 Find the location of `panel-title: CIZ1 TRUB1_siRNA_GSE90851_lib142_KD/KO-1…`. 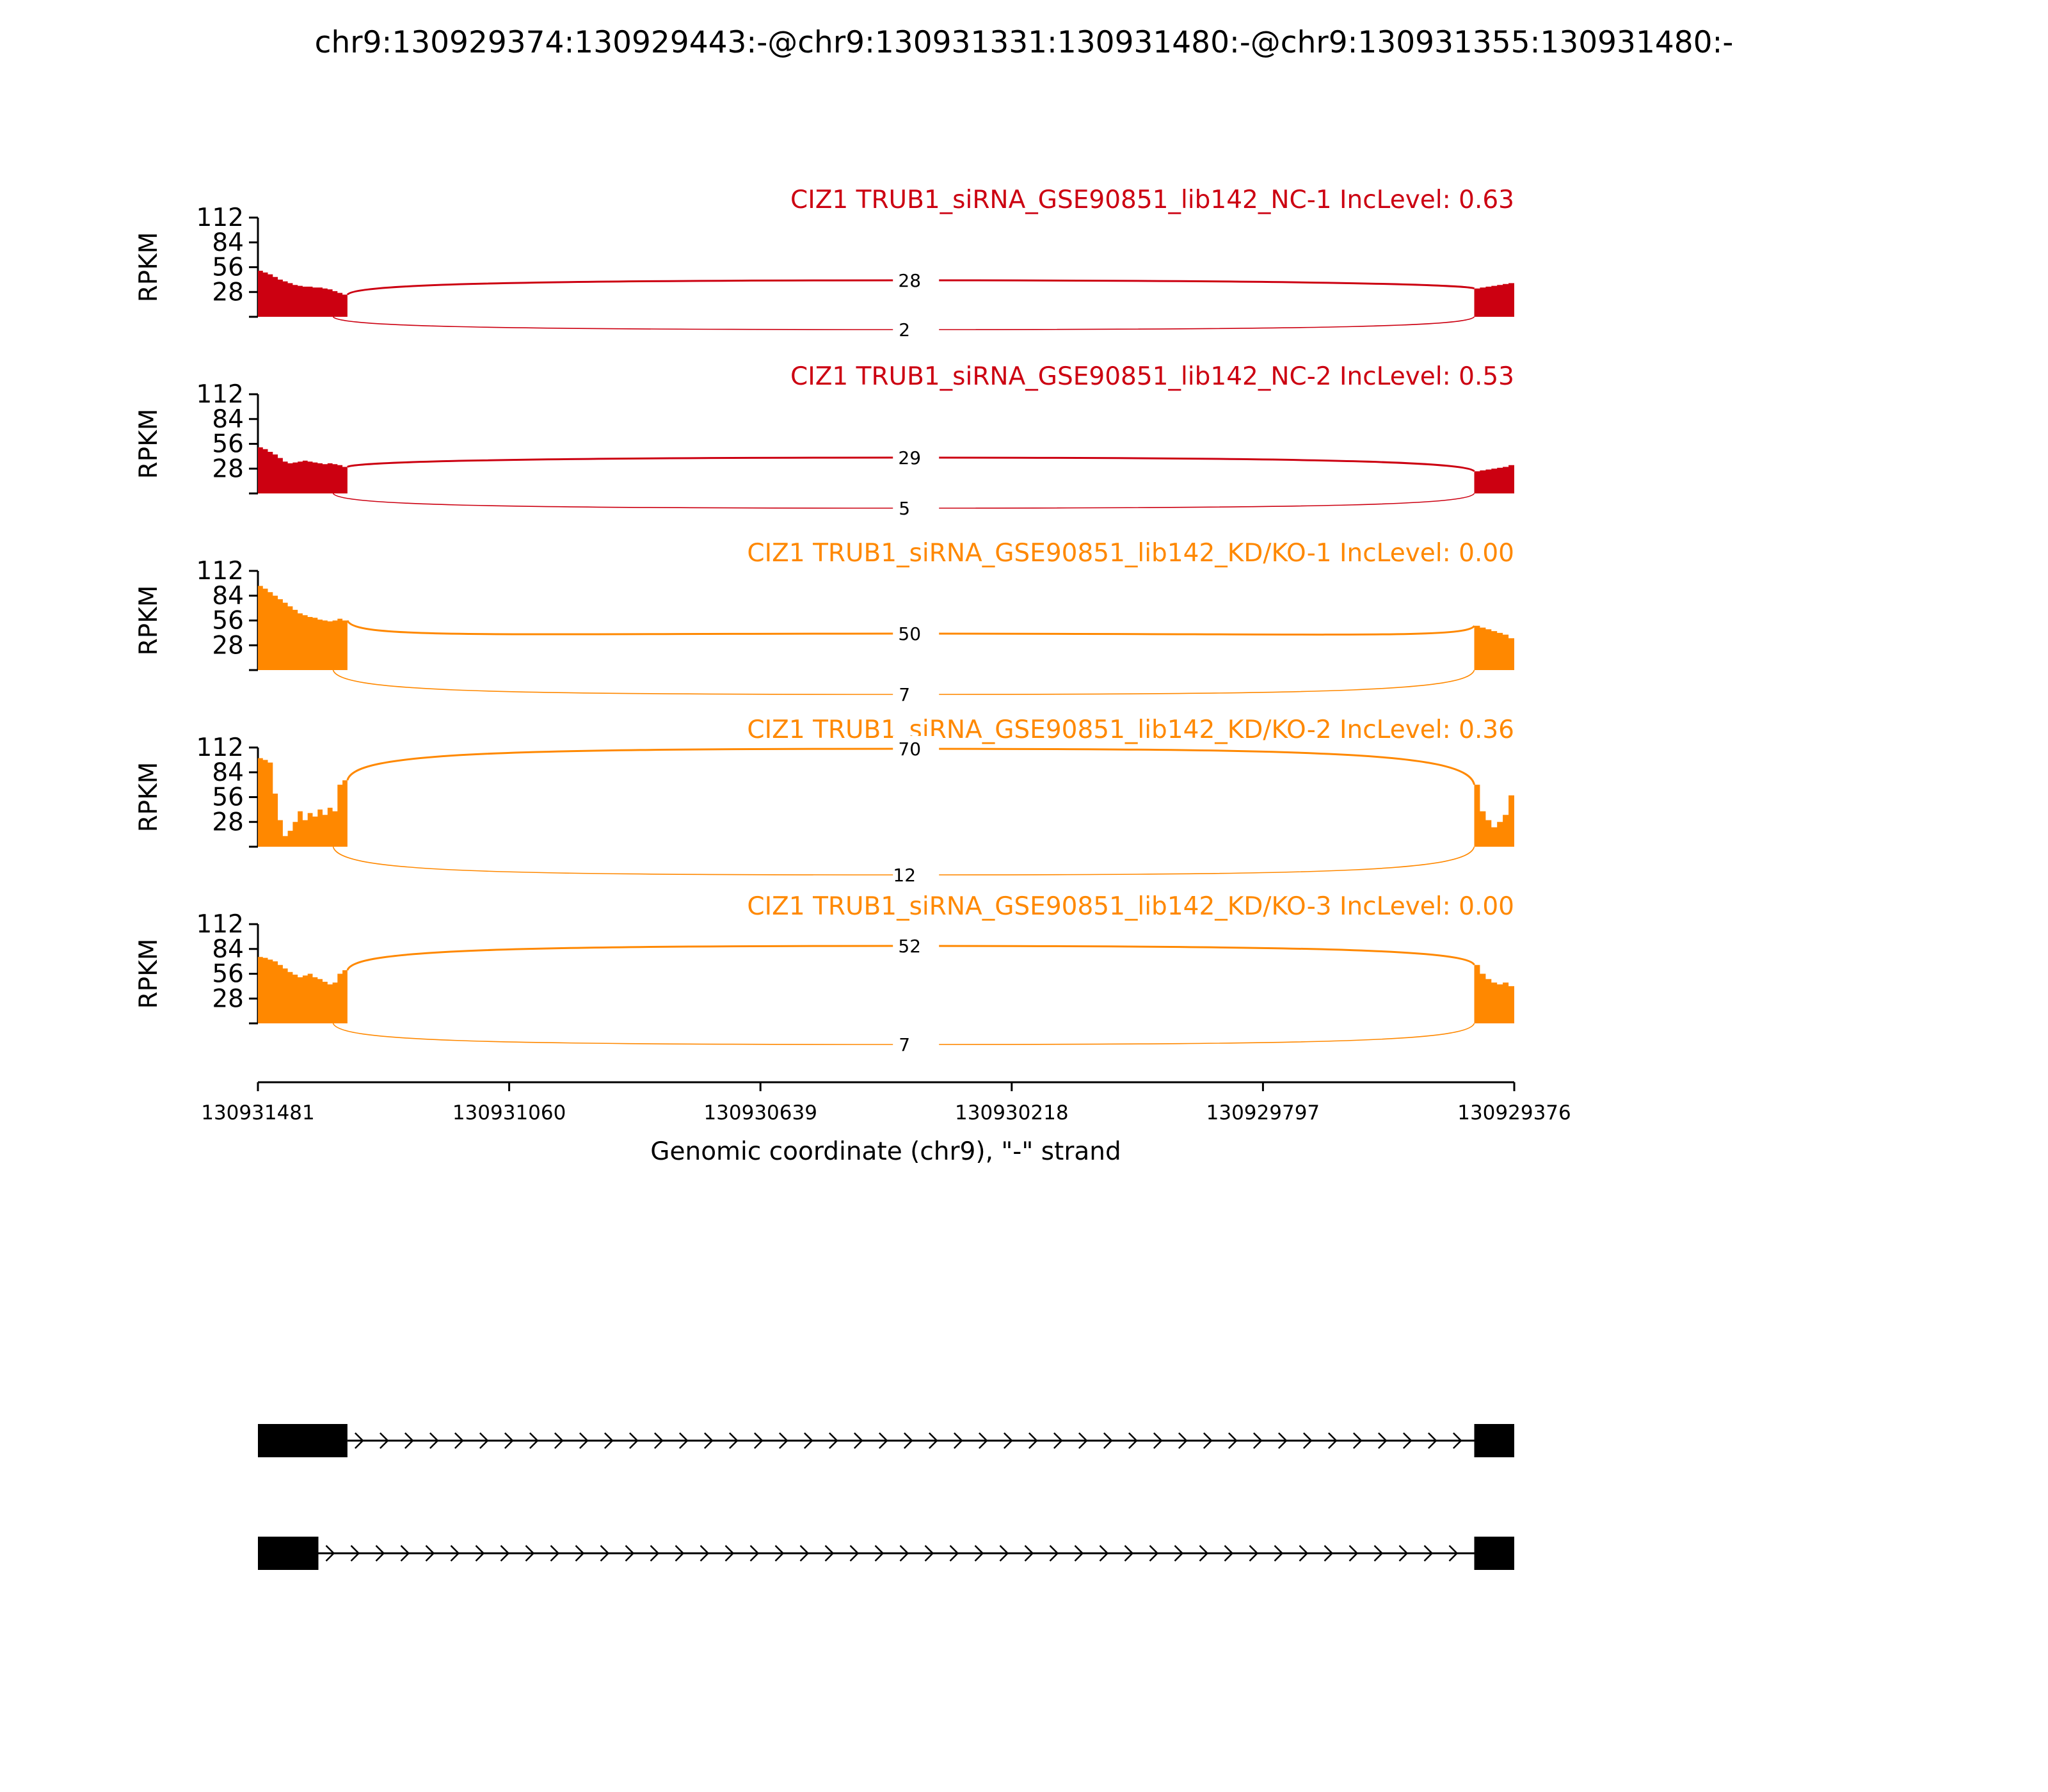

panel-title: CIZ1 TRUB1_siRNA_GSE90851_lib142_KD/KO-1… is located at coordinates (1130, 553).